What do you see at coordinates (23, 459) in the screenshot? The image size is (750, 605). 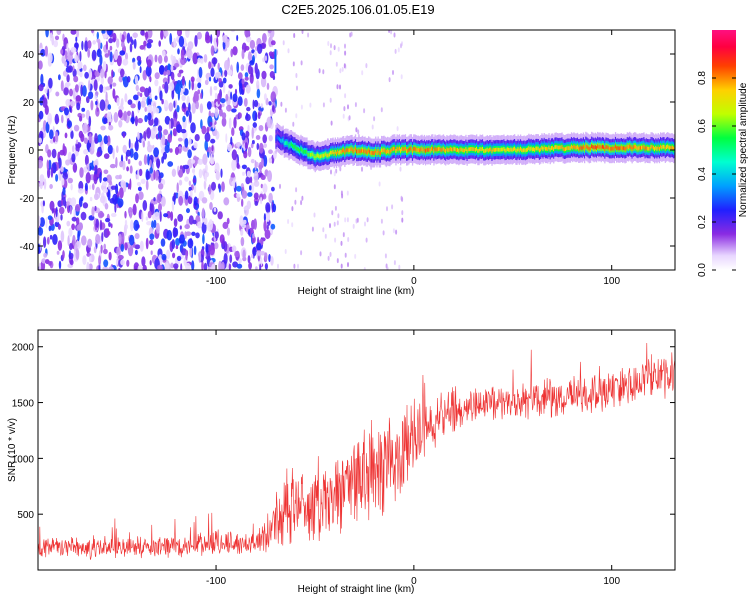 I see `y-tick-label: 1000` at bounding box center [23, 459].